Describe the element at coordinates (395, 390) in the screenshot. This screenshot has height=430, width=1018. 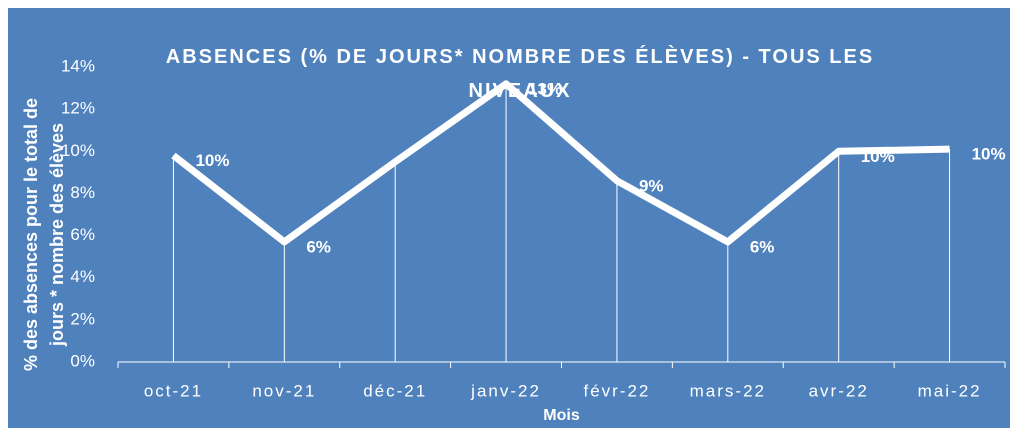
I see `x-tick-label: déc-21` at that location.